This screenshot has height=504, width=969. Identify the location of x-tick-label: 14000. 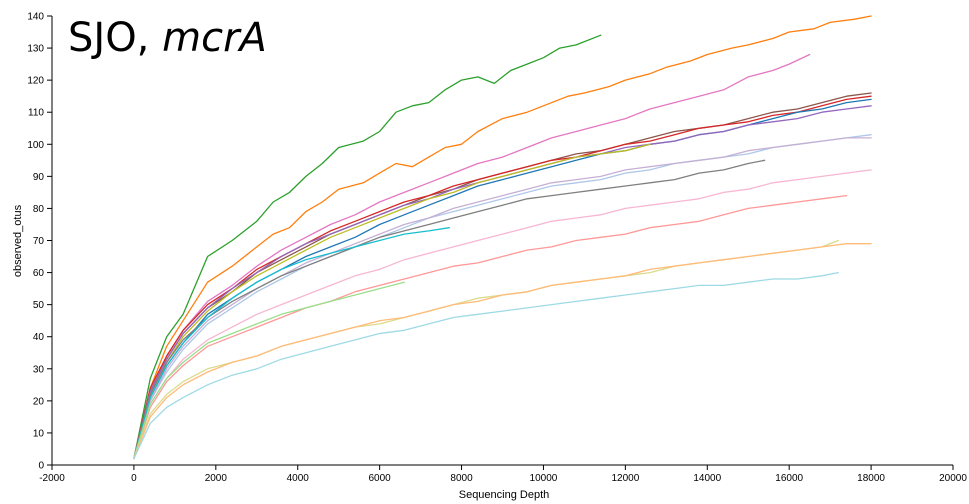
(707, 478).